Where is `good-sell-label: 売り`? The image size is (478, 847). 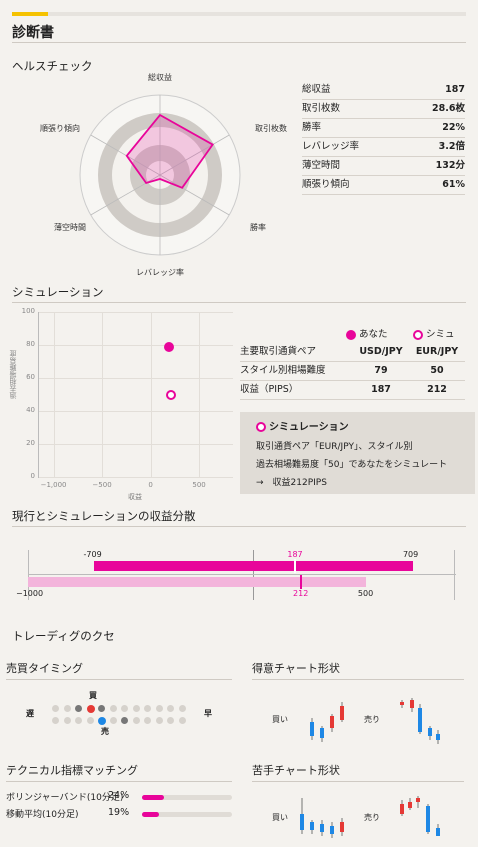
good-sell-label: 売り is located at coordinates (372, 719).